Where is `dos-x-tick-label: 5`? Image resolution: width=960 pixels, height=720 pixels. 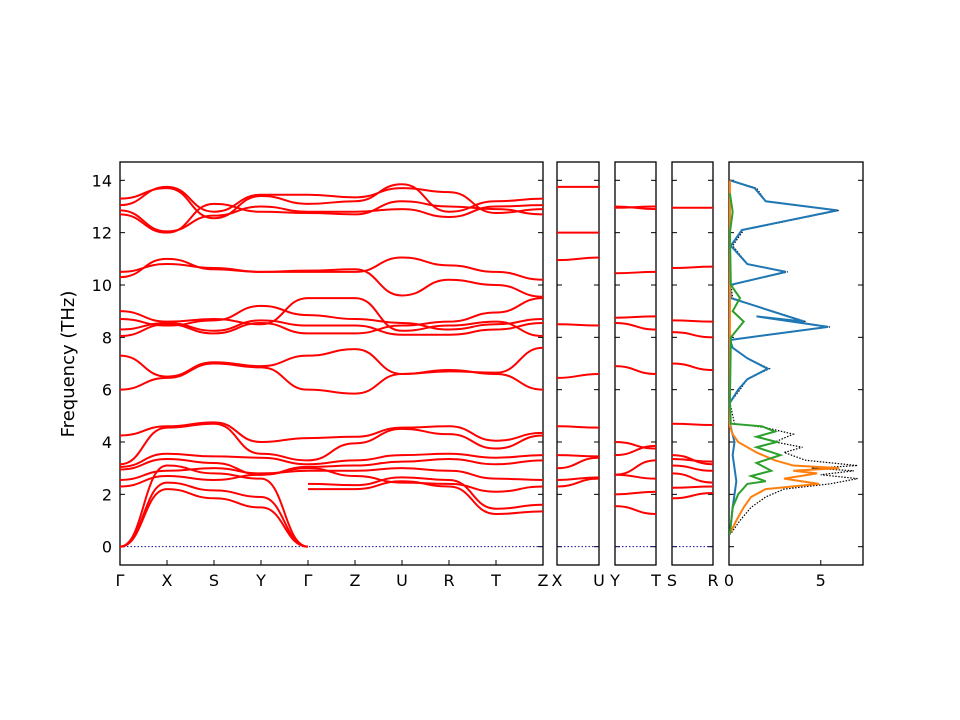 dos-x-tick-label: 5 is located at coordinates (821, 580).